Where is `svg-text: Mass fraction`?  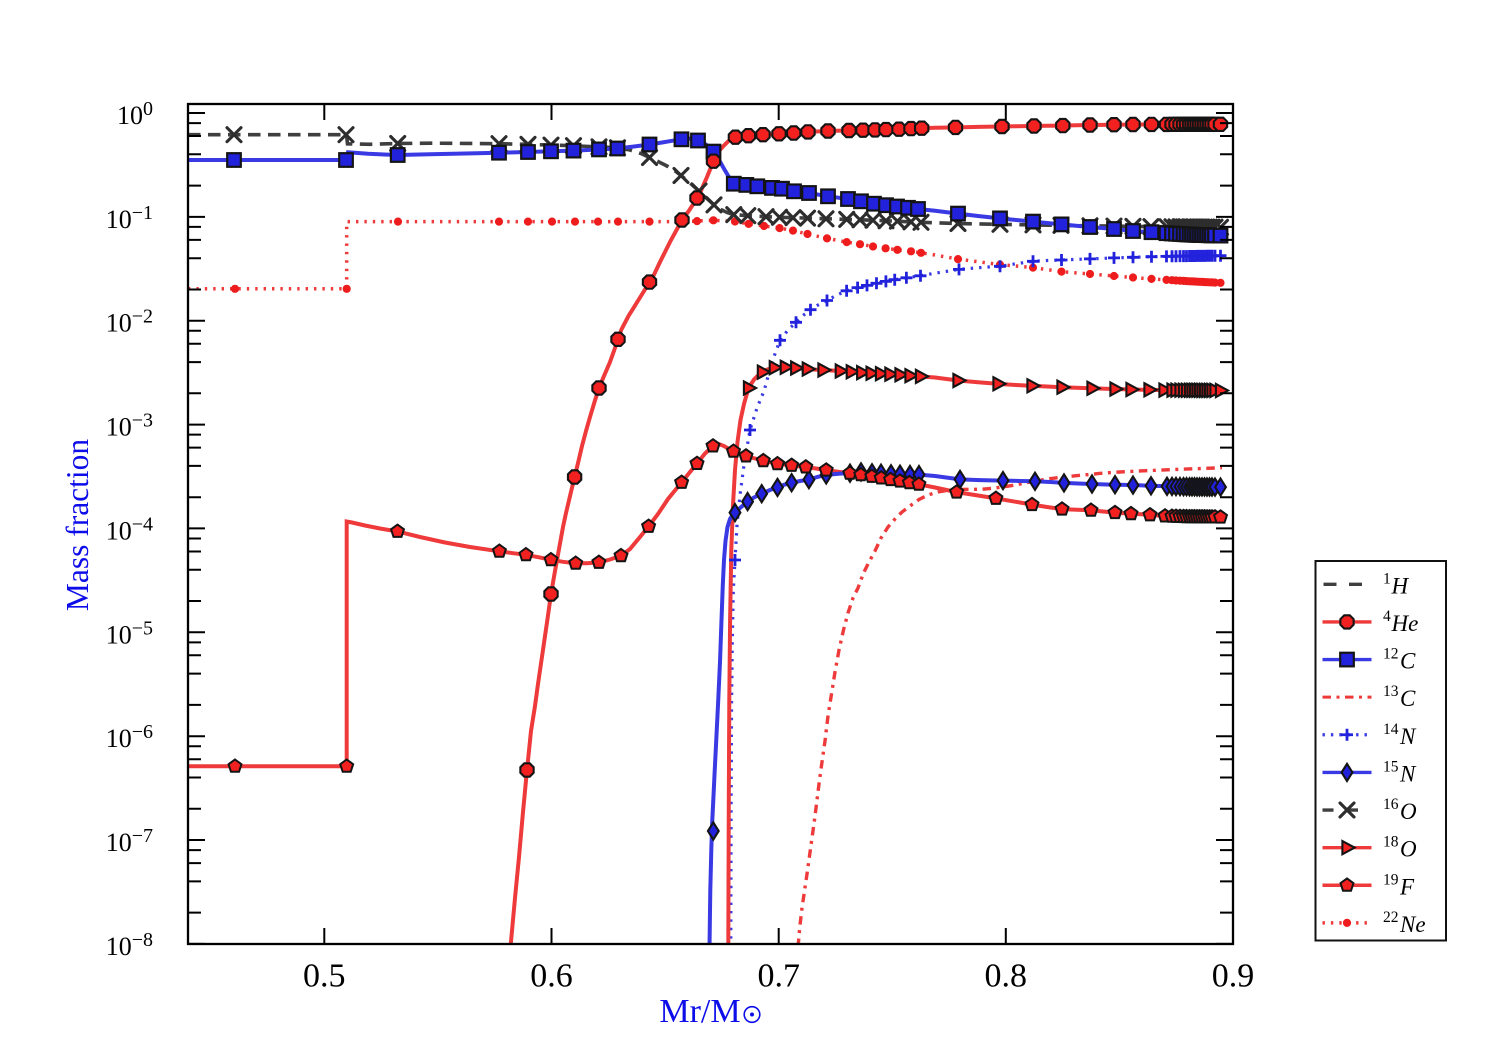 svg-text: Mass fraction is located at coordinates (77, 525).